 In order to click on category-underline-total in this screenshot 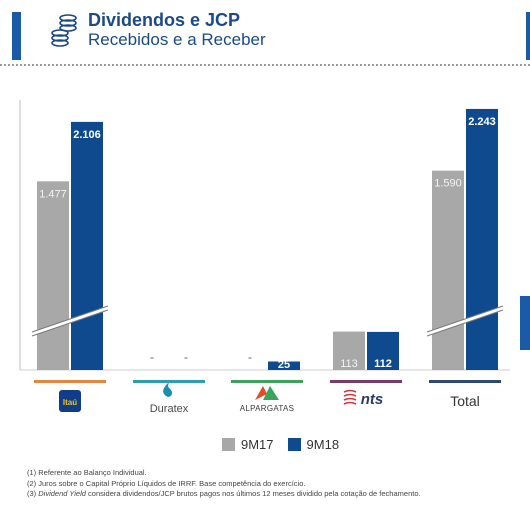, I will do `click(465, 381)`.